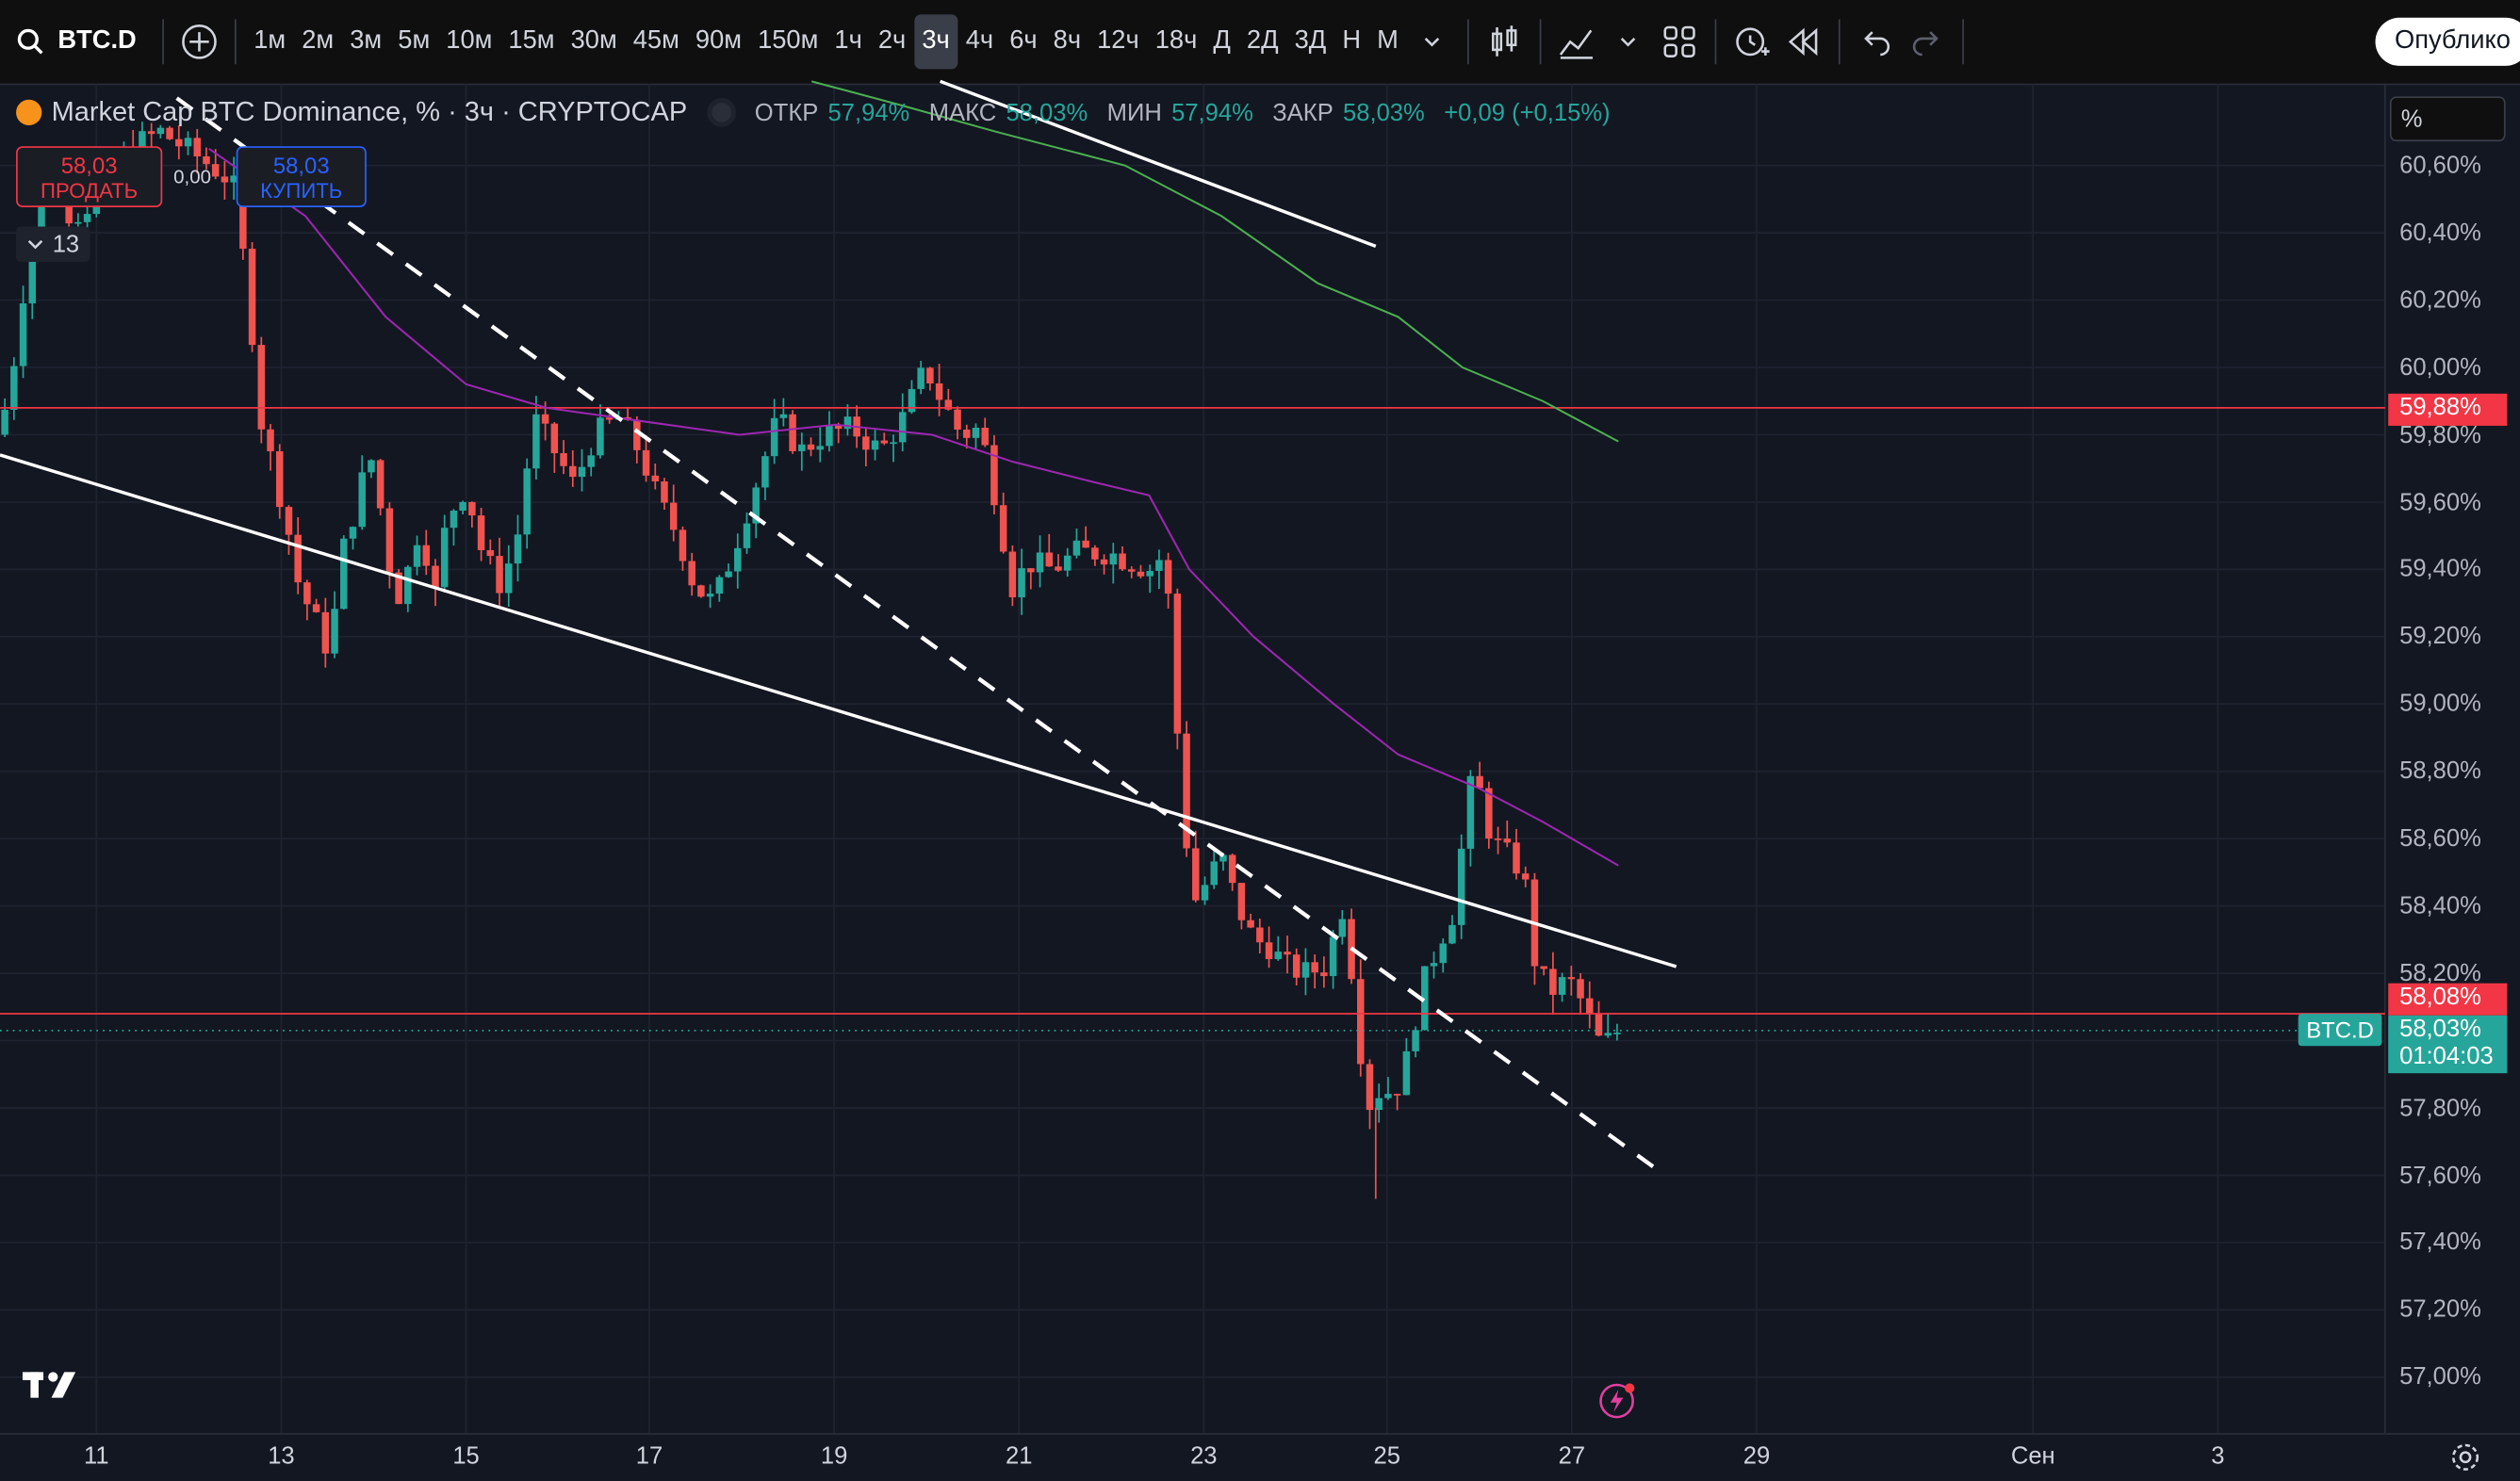  Describe the element at coordinates (466, 1456) in the screenshot. I see `time-tick-label: 15` at that location.